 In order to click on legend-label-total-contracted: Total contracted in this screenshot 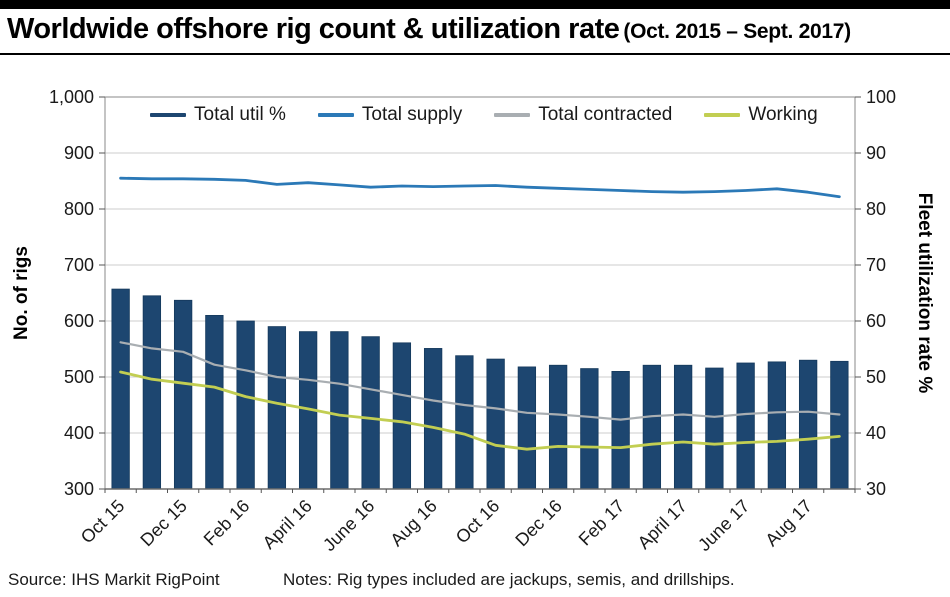, I will do `click(605, 114)`.